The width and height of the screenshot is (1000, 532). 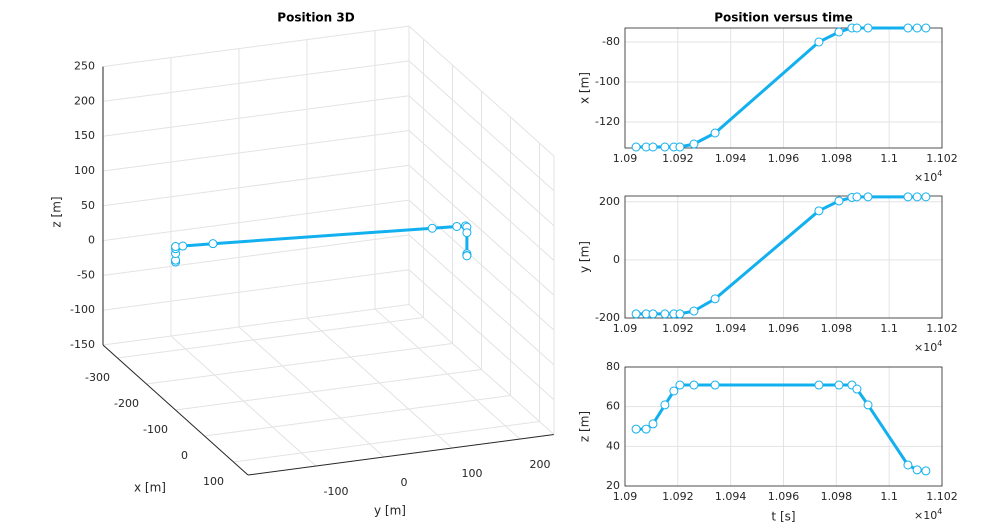 I want to click on z-tick-label: -50, so click(x=86, y=274).